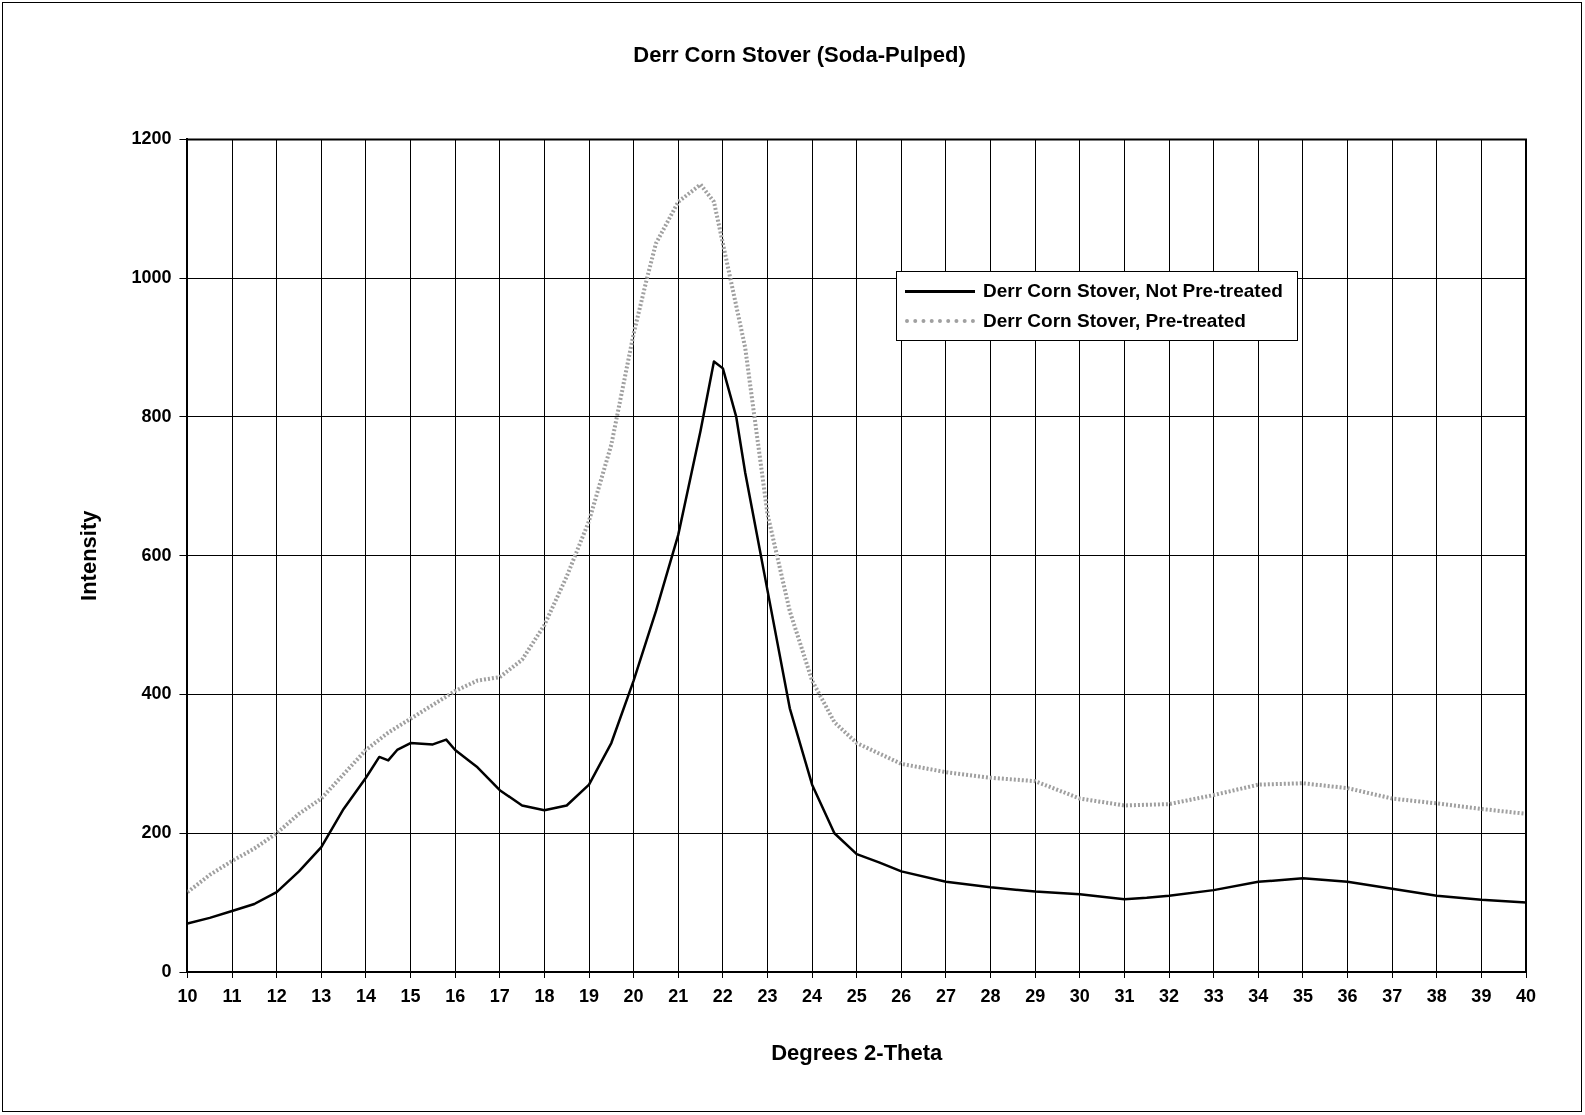  What do you see at coordinates (410, 995) in the screenshot?
I see `x-tick-label: 15` at bounding box center [410, 995].